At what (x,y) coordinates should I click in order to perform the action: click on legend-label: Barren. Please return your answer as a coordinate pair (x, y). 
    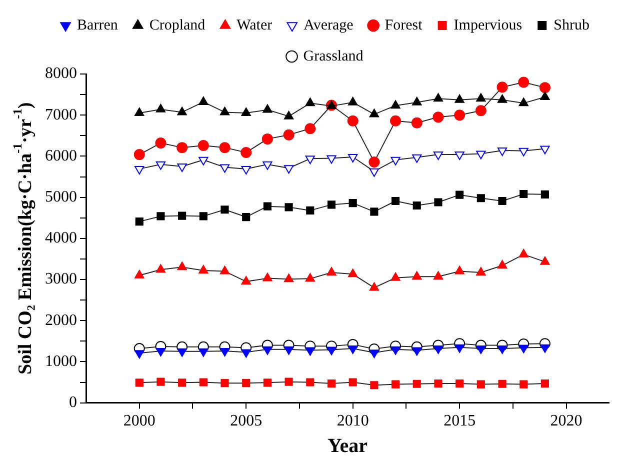
    Looking at the image, I should click on (97, 25).